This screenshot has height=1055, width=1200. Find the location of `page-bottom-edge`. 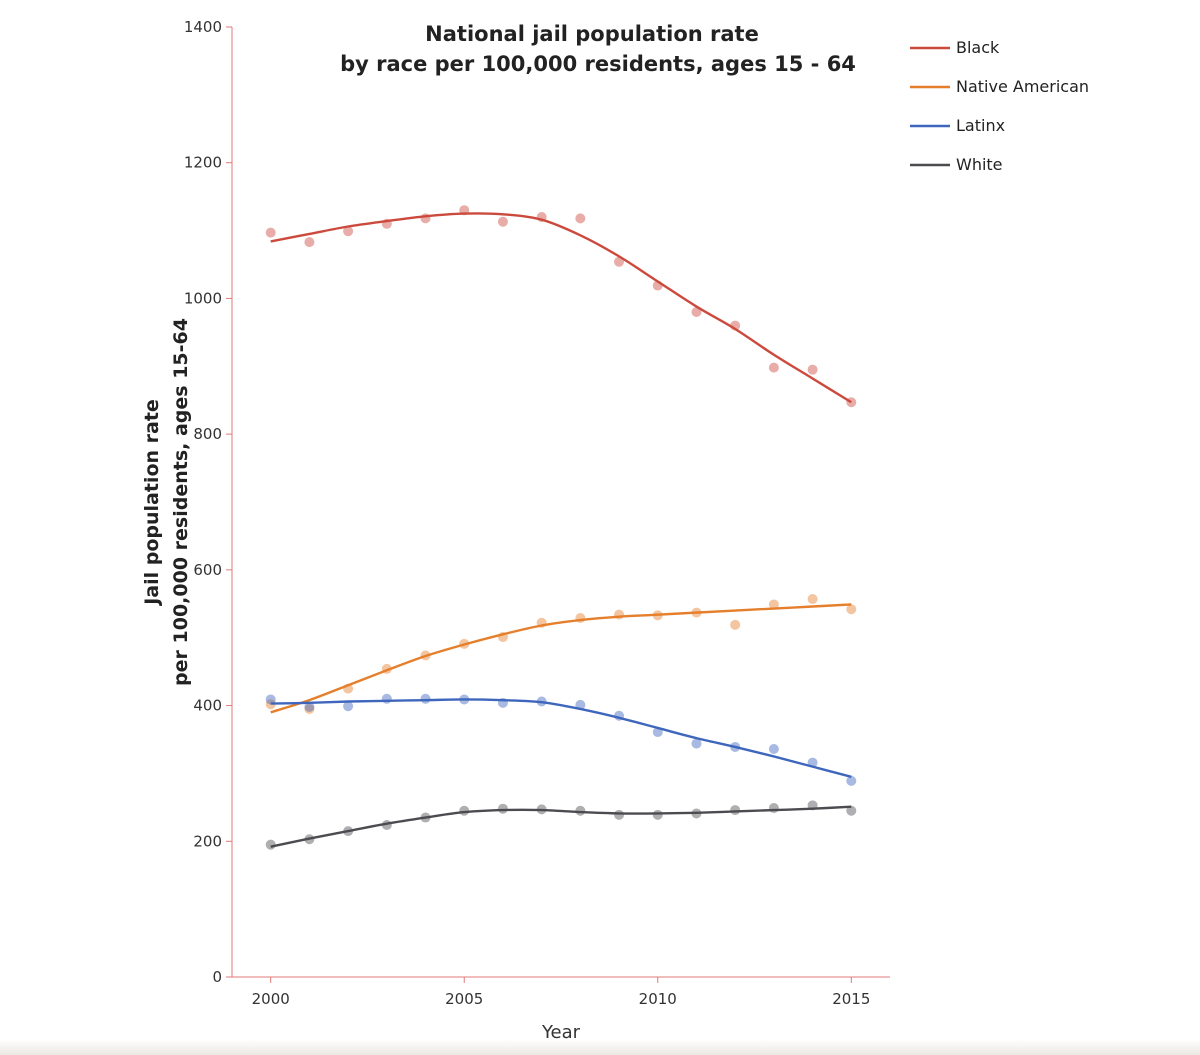

page-bottom-edge is located at coordinates (600, 1047).